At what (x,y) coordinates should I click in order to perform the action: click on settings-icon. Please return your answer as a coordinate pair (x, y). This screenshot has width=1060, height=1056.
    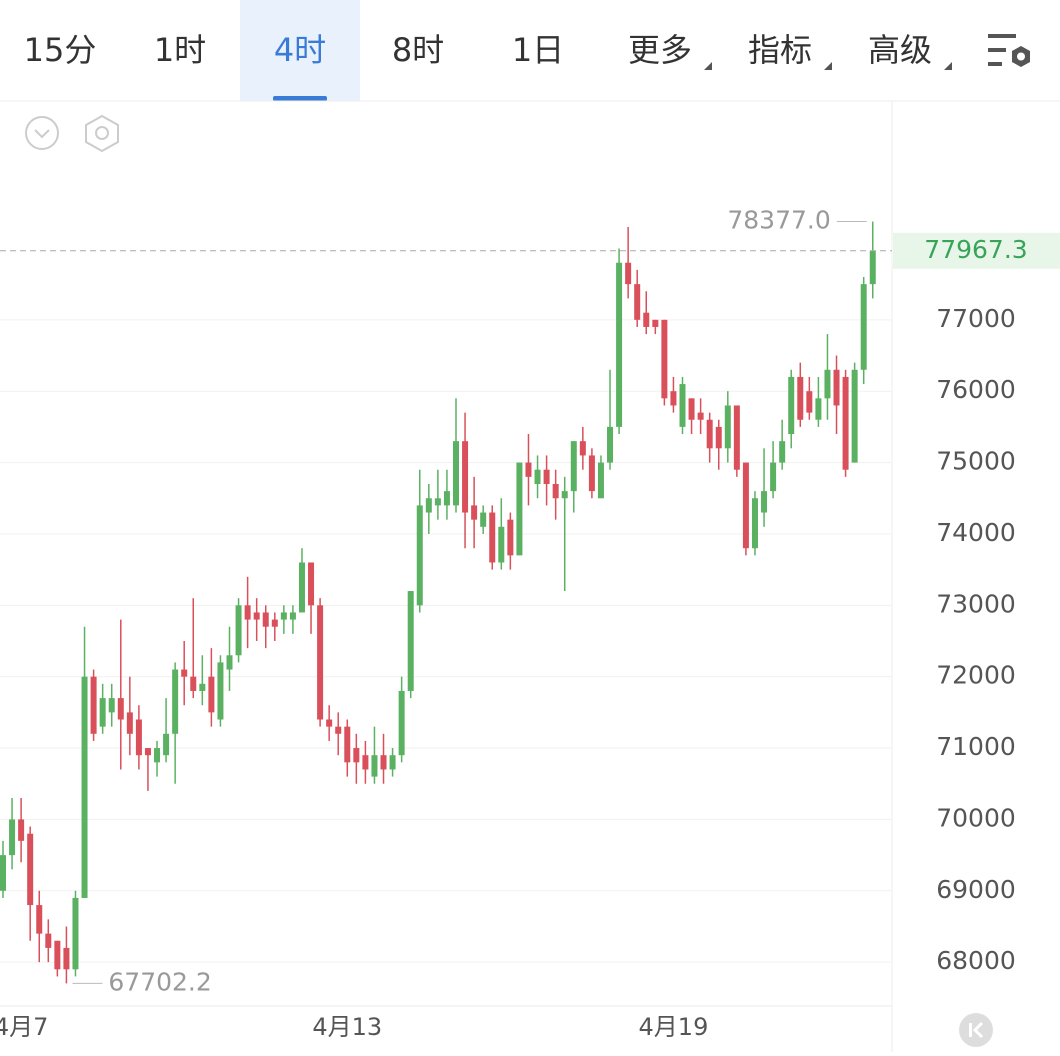
    Looking at the image, I should click on (1009, 50).